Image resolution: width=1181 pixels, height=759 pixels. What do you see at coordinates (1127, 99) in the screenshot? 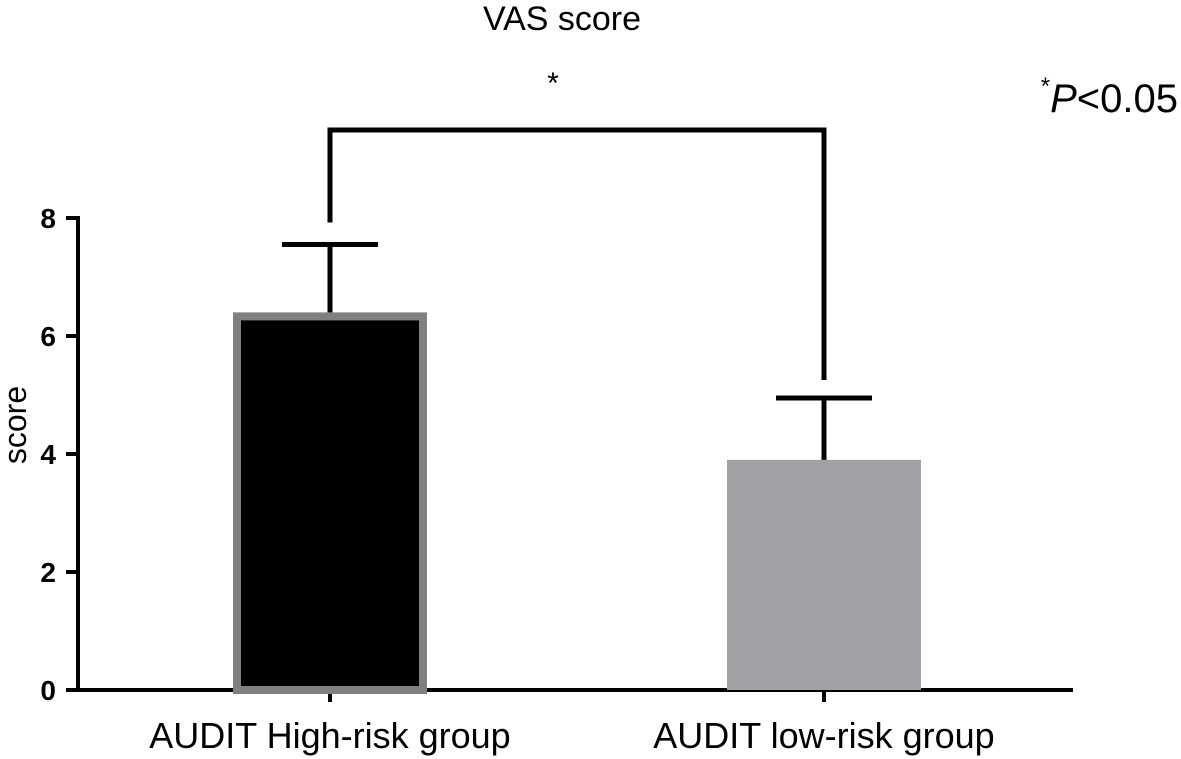
I see `p-note-threshold: <0.05` at bounding box center [1127, 99].